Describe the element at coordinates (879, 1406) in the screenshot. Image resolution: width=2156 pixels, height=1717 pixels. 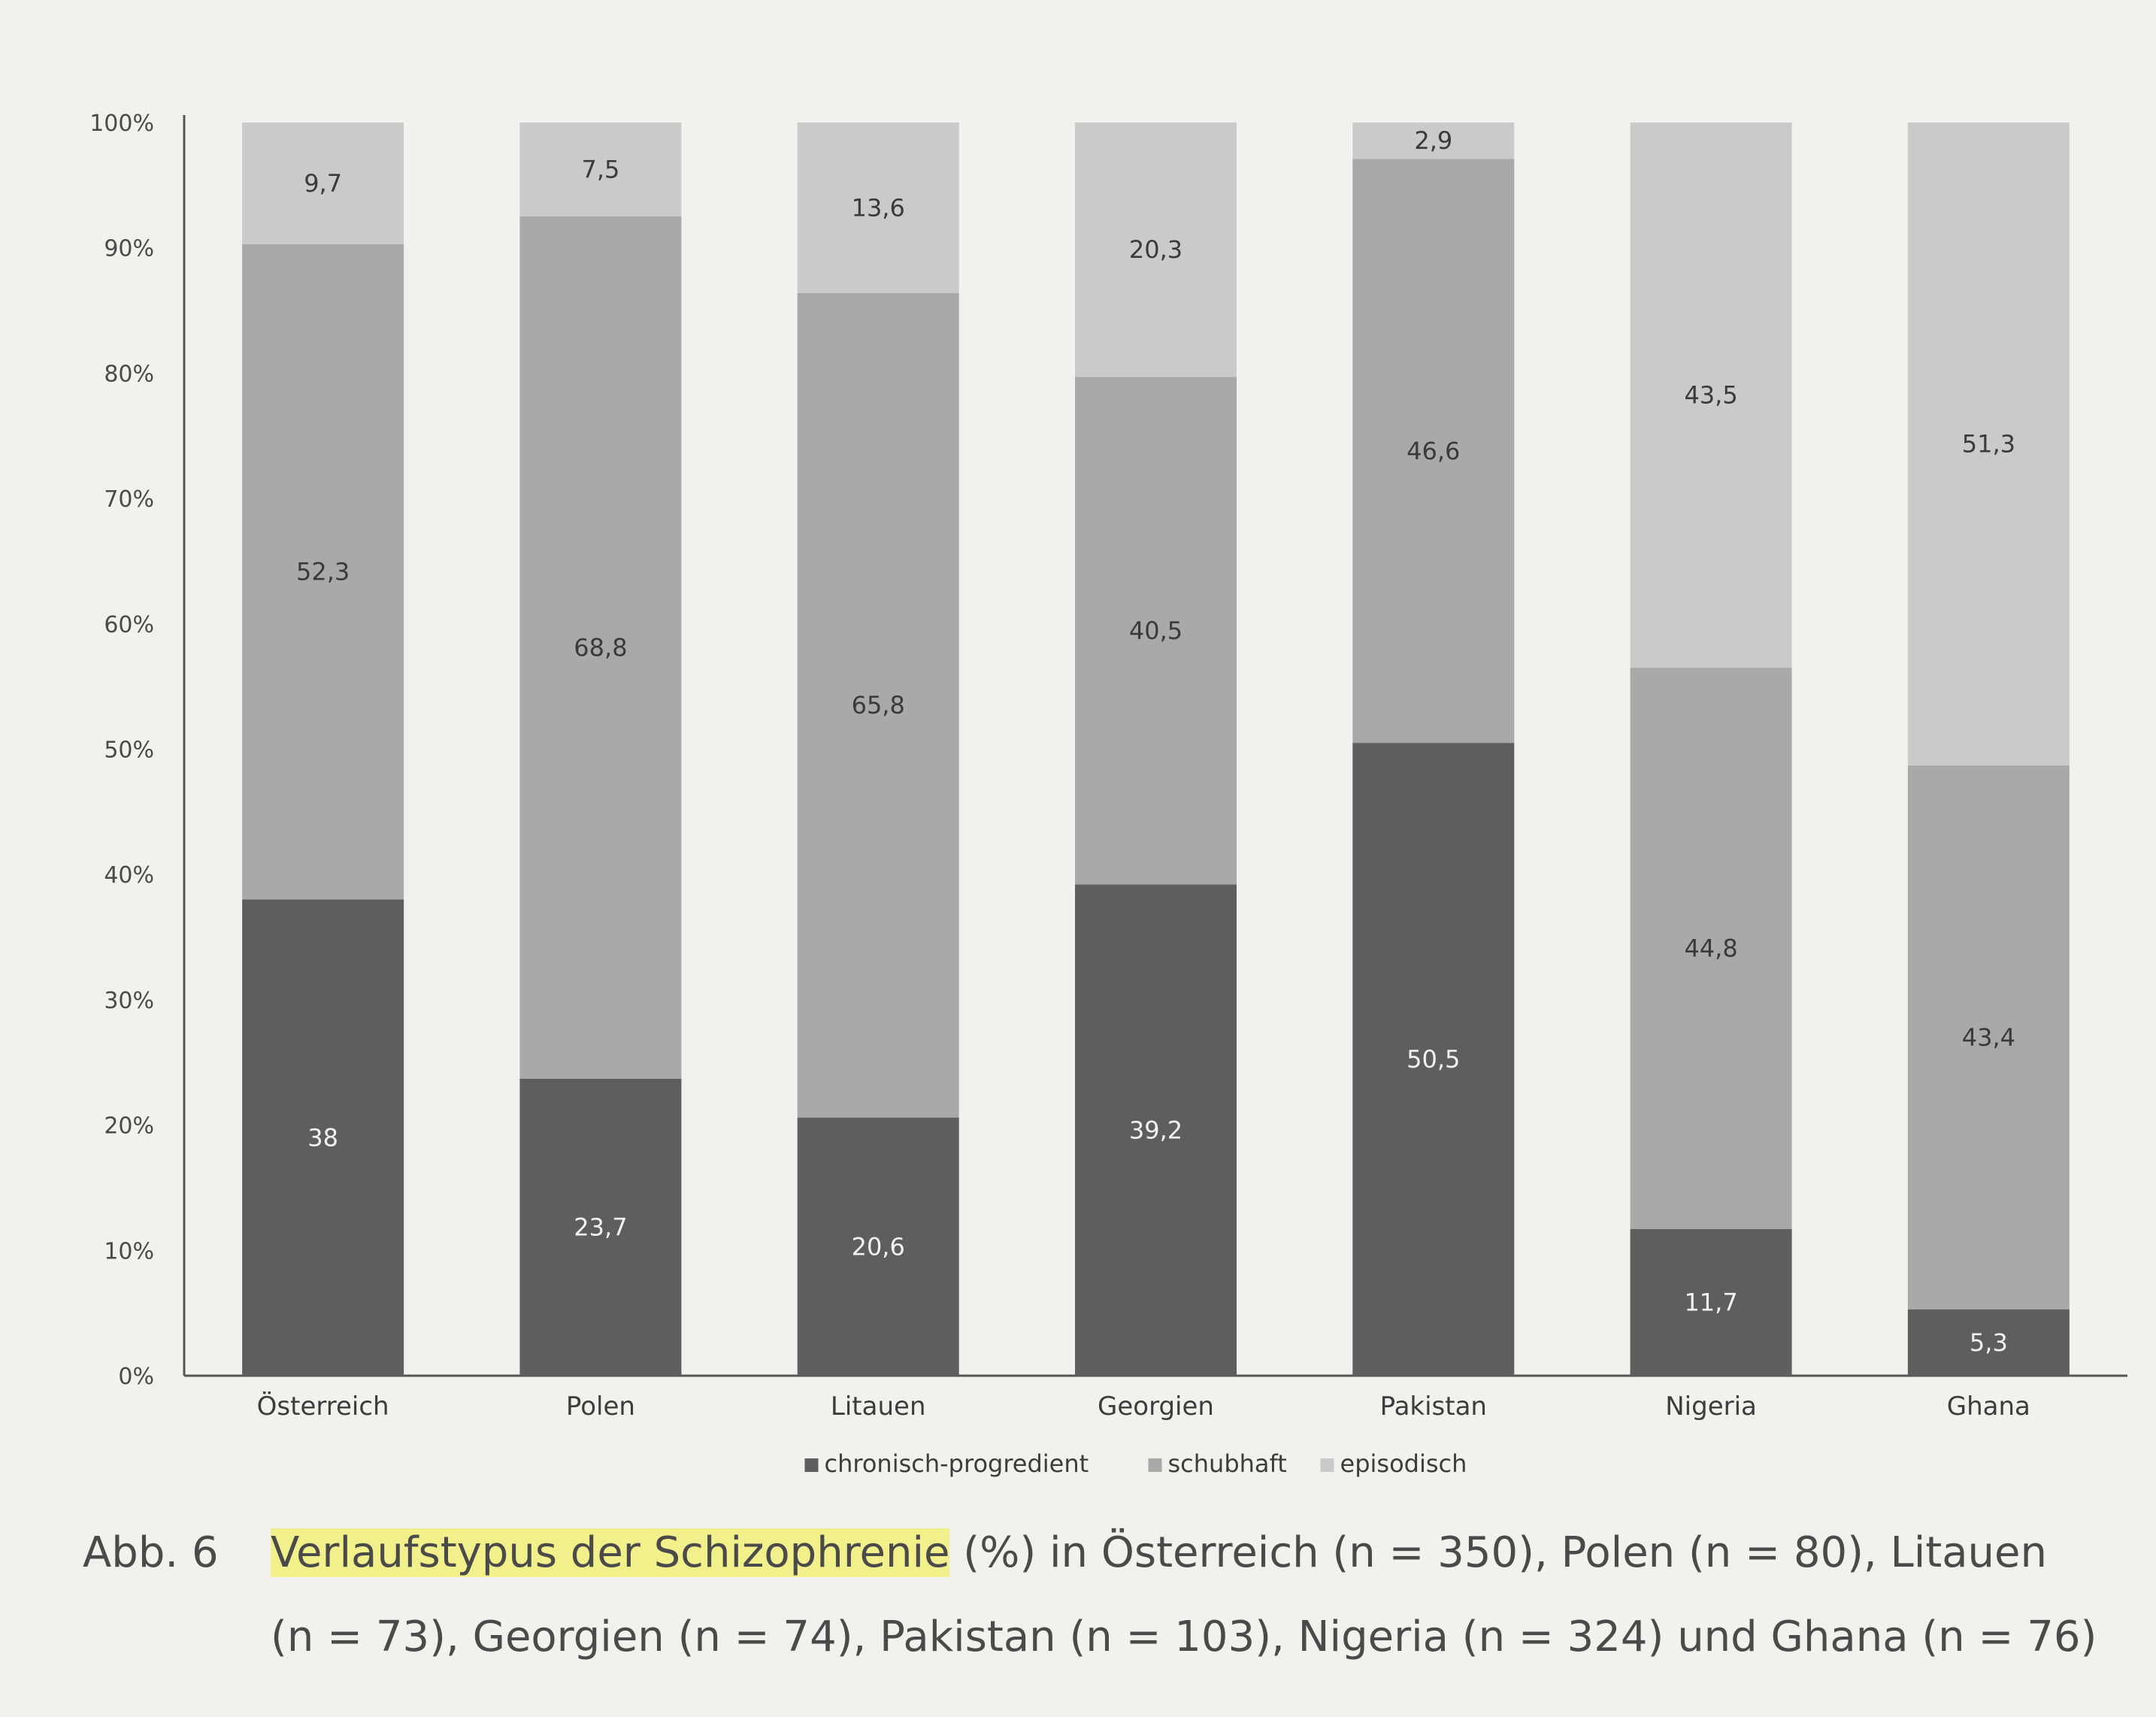
I see `x-category-label: Litauen` at that location.